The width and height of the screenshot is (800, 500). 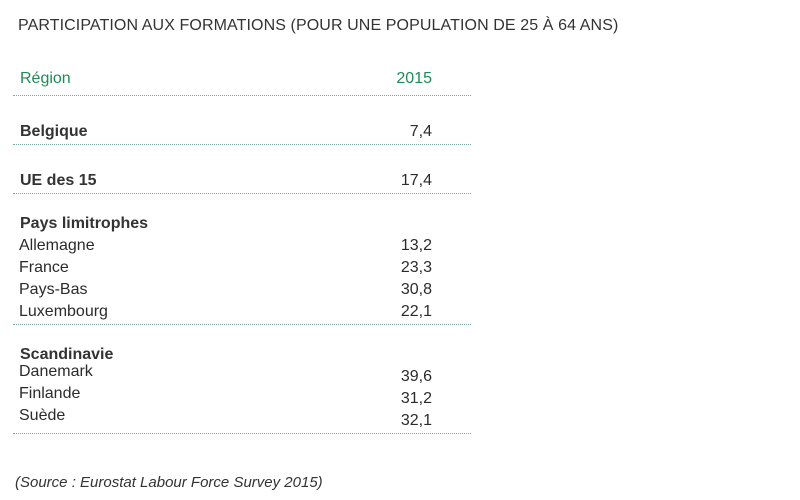 I want to click on row-label: Pays-Bas, so click(x=53, y=289).